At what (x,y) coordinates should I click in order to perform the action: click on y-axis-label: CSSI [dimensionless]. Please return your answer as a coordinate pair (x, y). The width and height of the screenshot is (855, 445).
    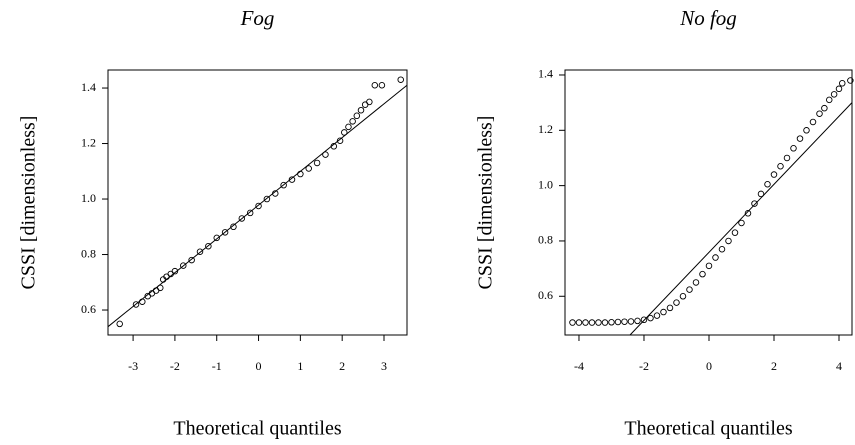
    Looking at the image, I should click on (486, 203).